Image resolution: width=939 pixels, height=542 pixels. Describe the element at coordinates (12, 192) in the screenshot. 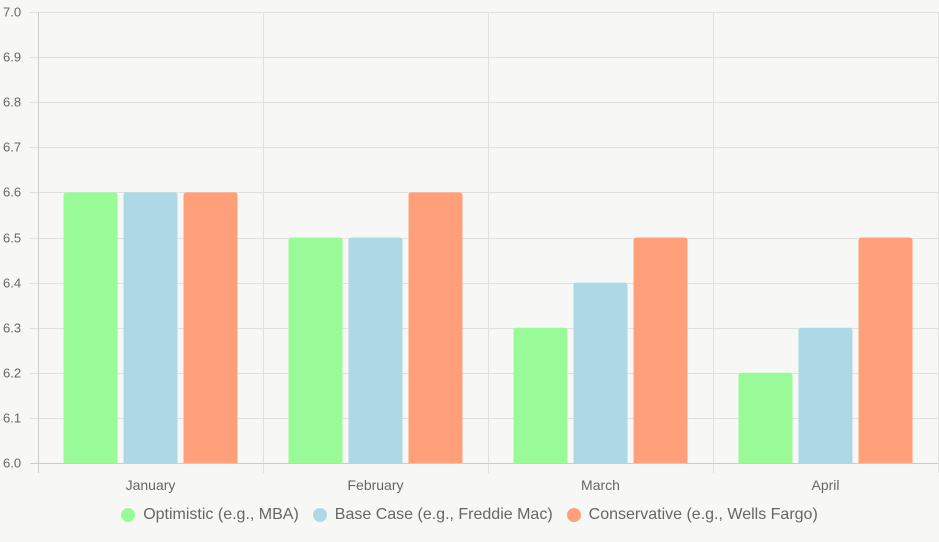

I see `y-tick-label: 6.6` at that location.